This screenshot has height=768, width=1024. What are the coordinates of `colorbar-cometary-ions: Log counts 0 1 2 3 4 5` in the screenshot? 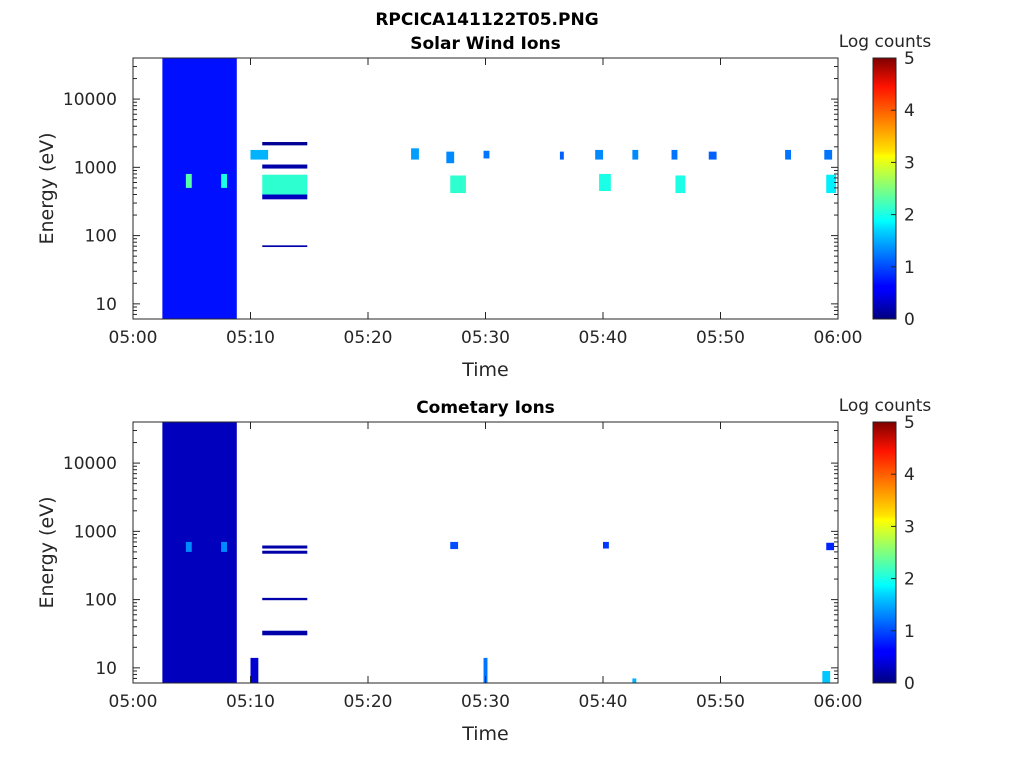 It's located at (885, 545).